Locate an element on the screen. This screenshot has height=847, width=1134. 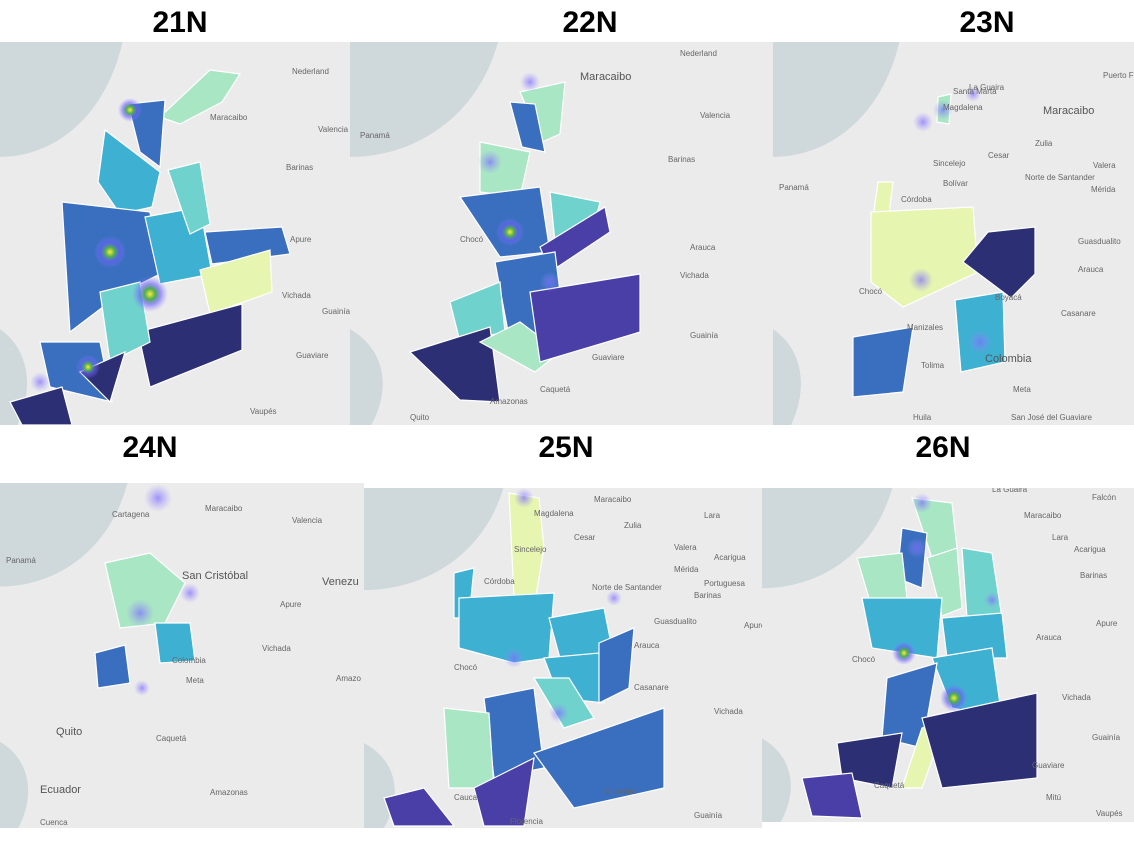
place-label: Florencia is located at coordinates (526, 821).